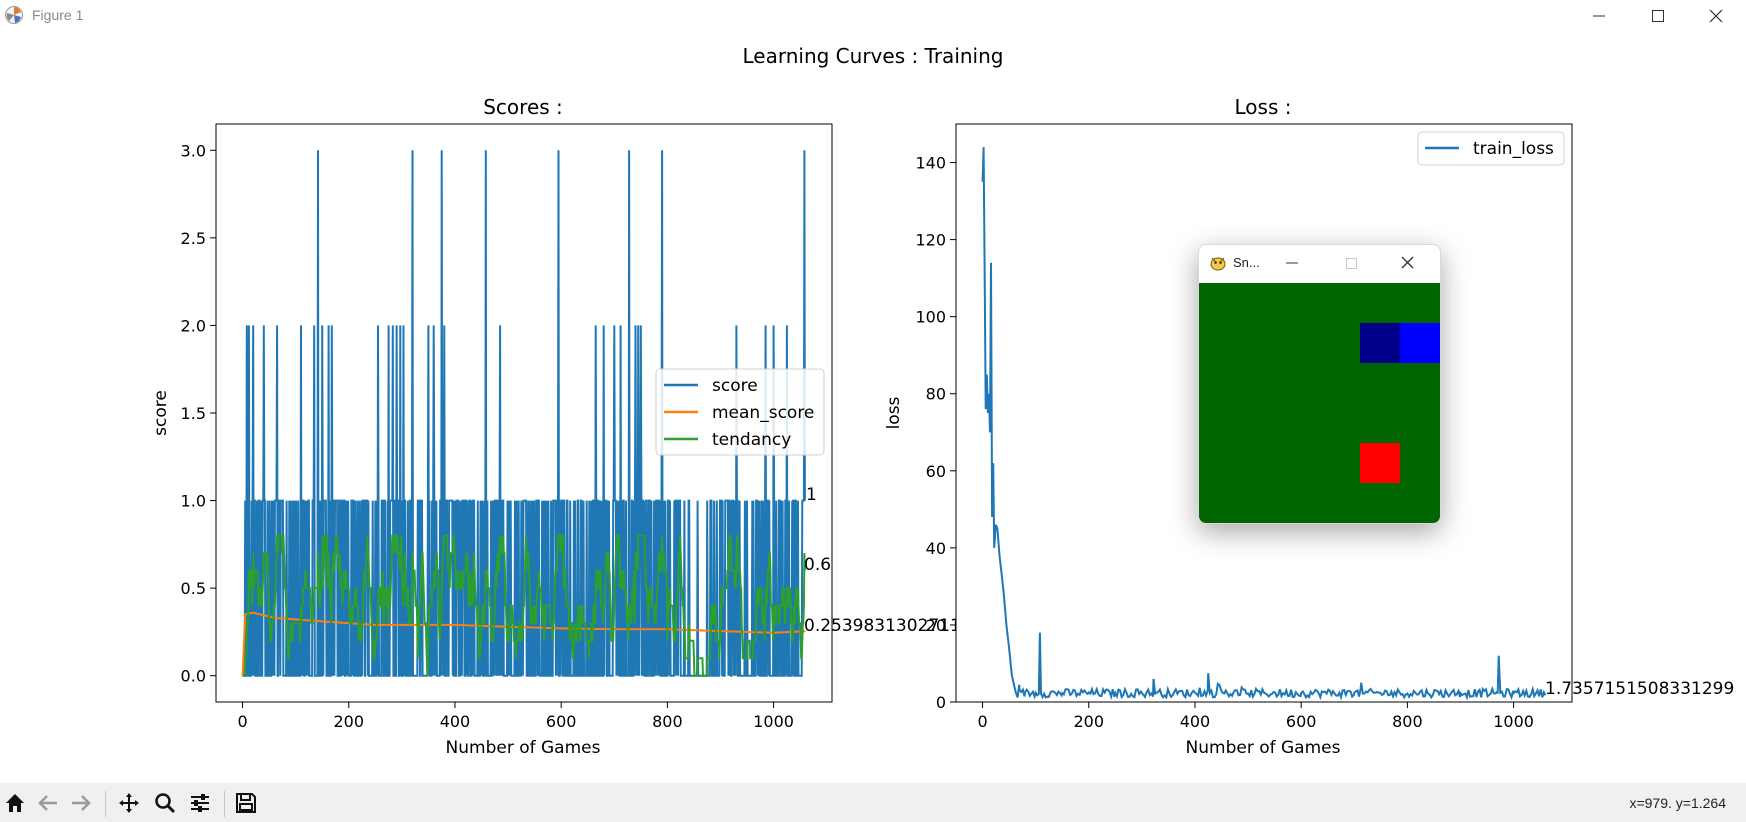 The width and height of the screenshot is (1746, 822). What do you see at coordinates (941, 702) in the screenshot?
I see `loss-ytick-label: 0` at bounding box center [941, 702].